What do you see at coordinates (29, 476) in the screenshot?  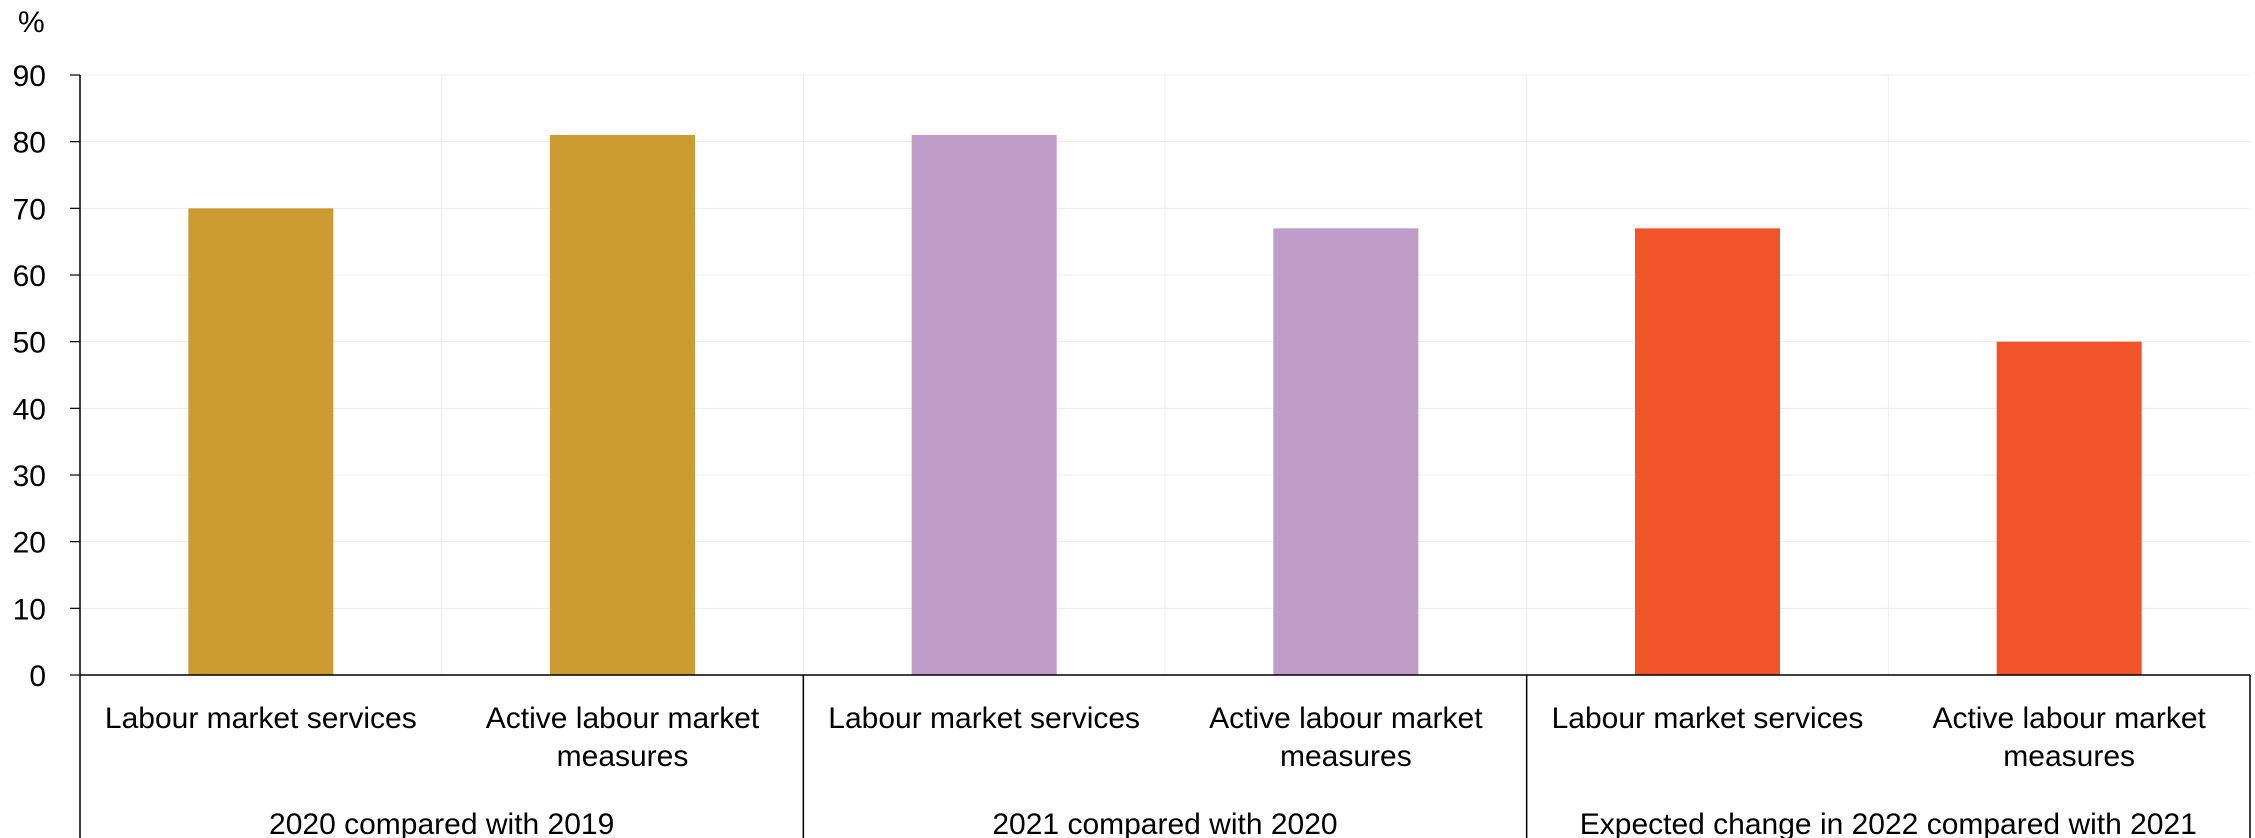 I see `y-tick-label: 30` at bounding box center [29, 476].